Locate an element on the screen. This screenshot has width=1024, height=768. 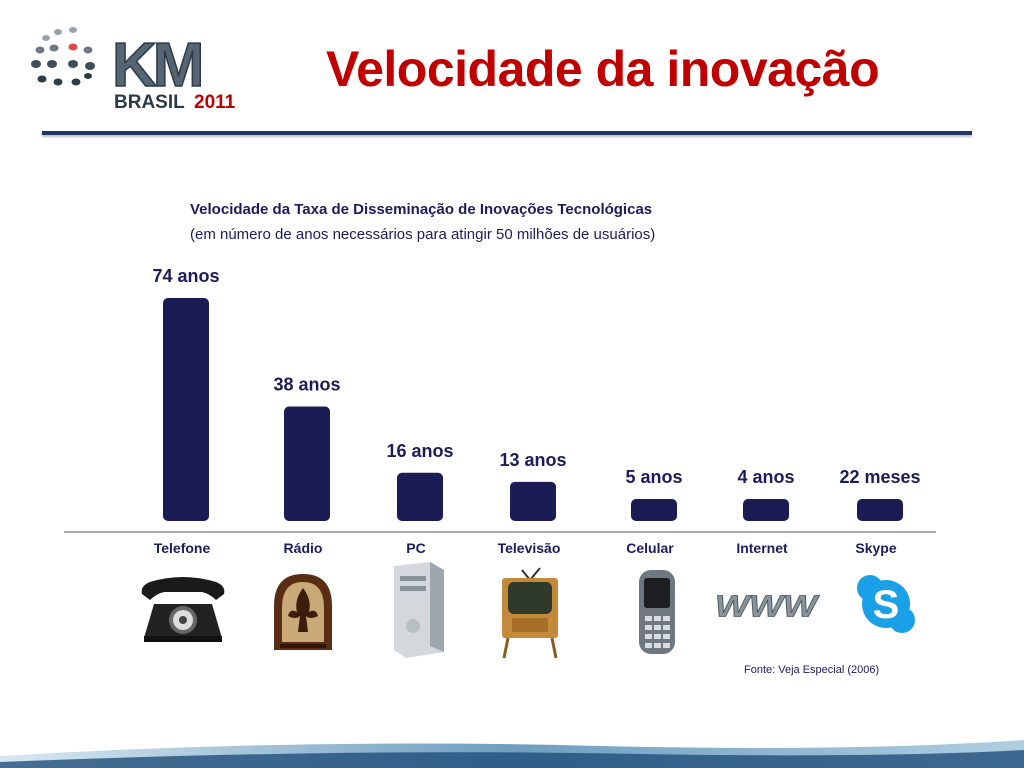
category-label: Telefone is located at coordinates (182, 548).